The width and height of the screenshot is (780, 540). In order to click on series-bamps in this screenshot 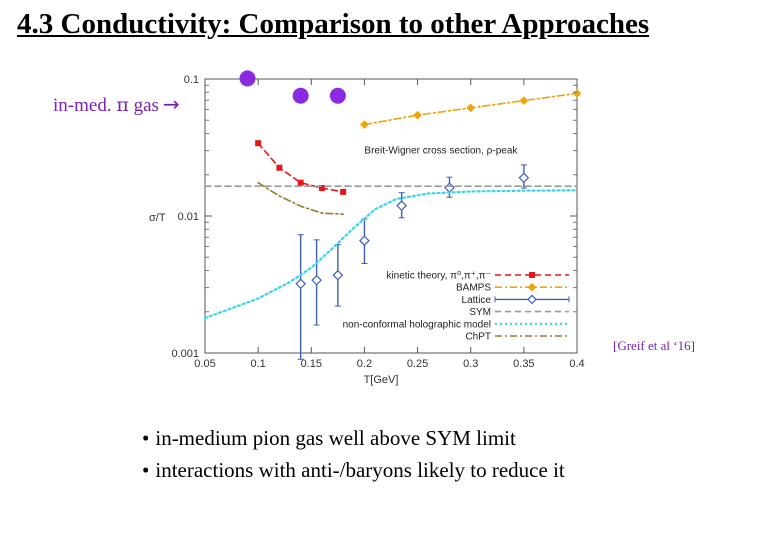, I will do `click(471, 109)`.